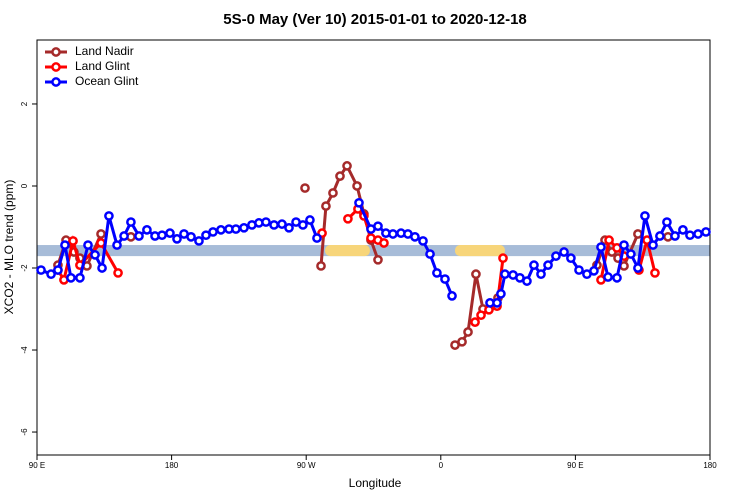 The height and width of the screenshot is (500, 750). Describe the element at coordinates (37, 465) in the screenshot. I see `x-tick-label: 90 E` at that location.